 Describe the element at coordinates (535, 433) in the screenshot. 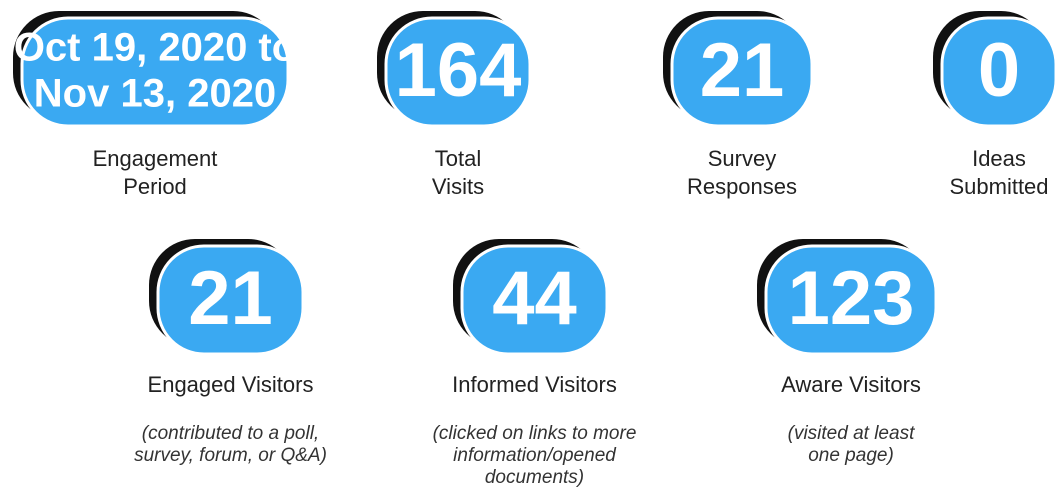

I see `stat-note: (clicked on links to more` at that location.